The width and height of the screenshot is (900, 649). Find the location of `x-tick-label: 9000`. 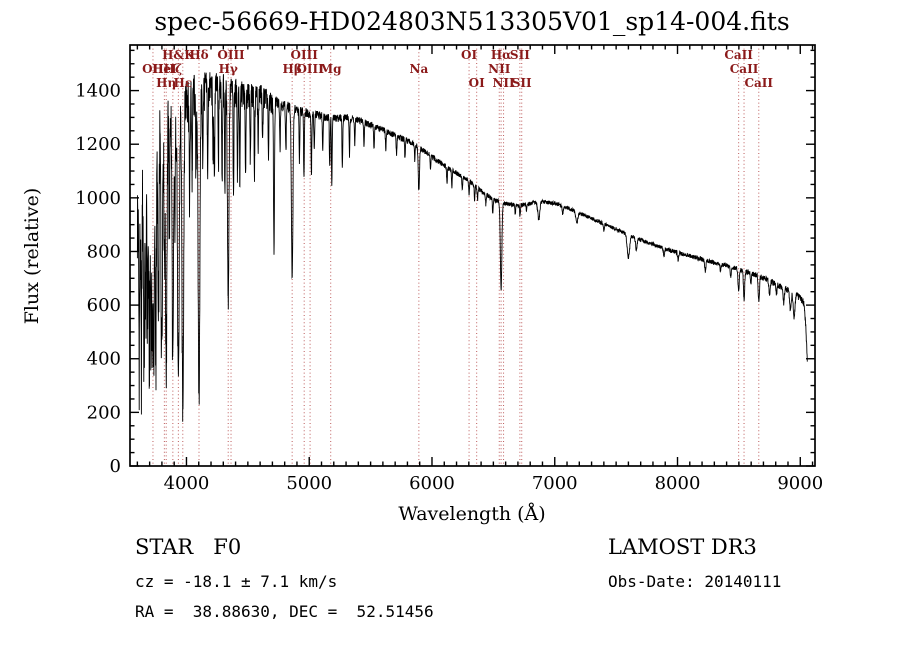

x-tick-label: 9000 is located at coordinates (800, 483).